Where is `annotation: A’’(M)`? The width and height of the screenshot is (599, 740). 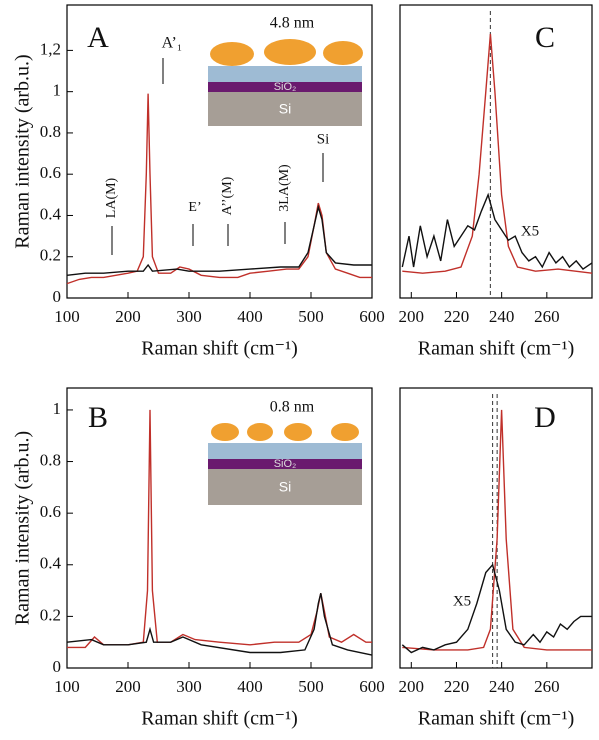 annotation: A’’(M) is located at coordinates (227, 195).